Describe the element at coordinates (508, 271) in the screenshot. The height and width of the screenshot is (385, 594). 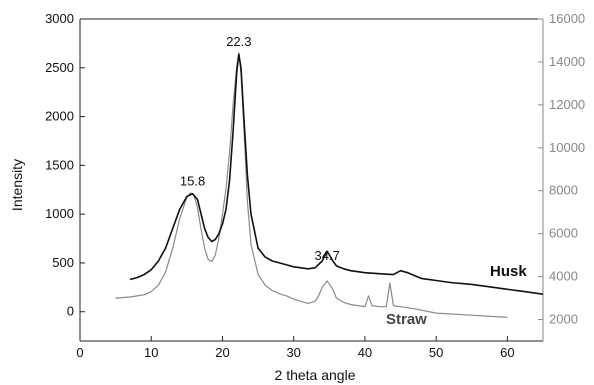
I see `series-label-husk: Husk` at that location.